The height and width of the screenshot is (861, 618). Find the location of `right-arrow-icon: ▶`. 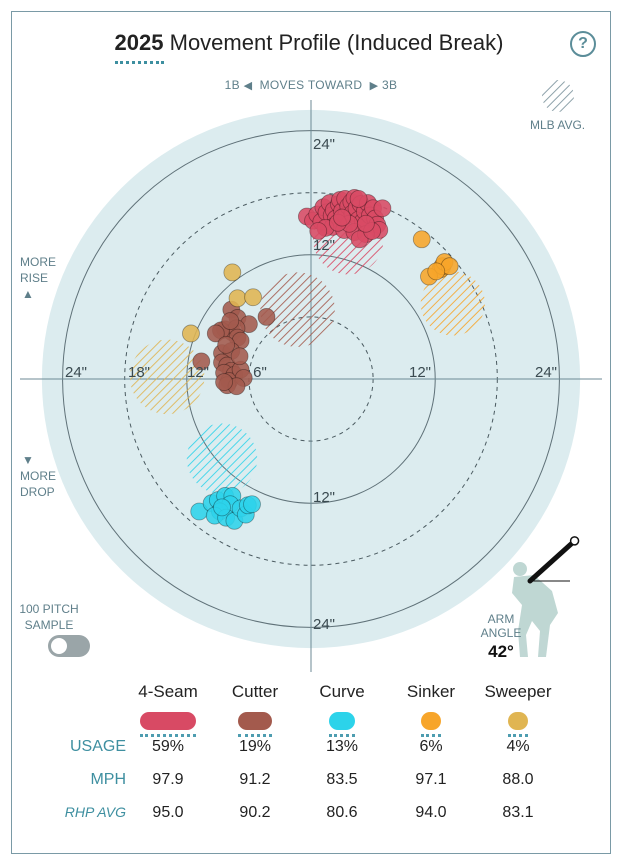

right-arrow-icon: ▶ is located at coordinates (374, 86).